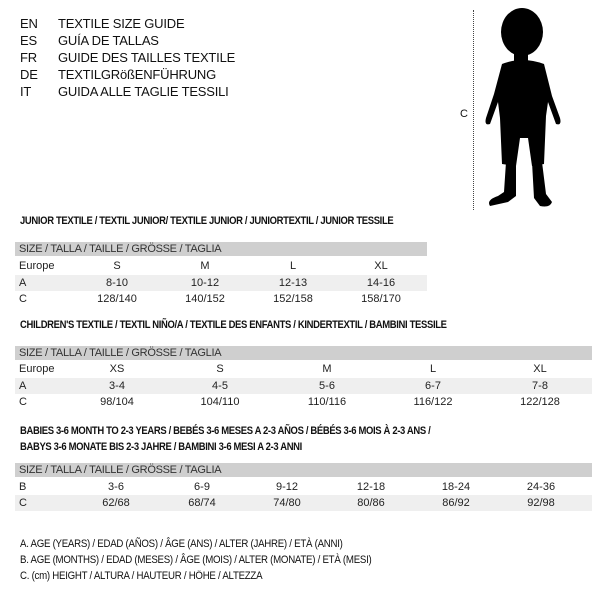 The width and height of the screenshot is (600, 600). Describe the element at coordinates (327, 386) in the screenshot. I see `table-cell: 5-6` at that location.